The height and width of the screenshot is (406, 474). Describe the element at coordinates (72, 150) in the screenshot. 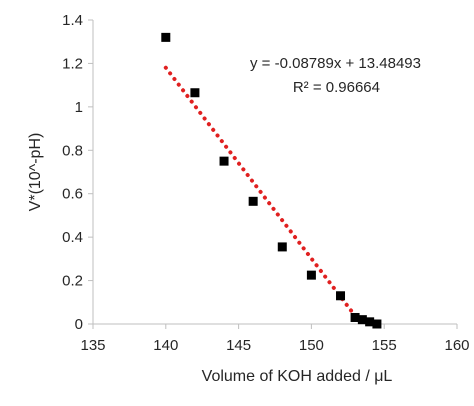

I see `y-tick-label: 0.8` at that location.